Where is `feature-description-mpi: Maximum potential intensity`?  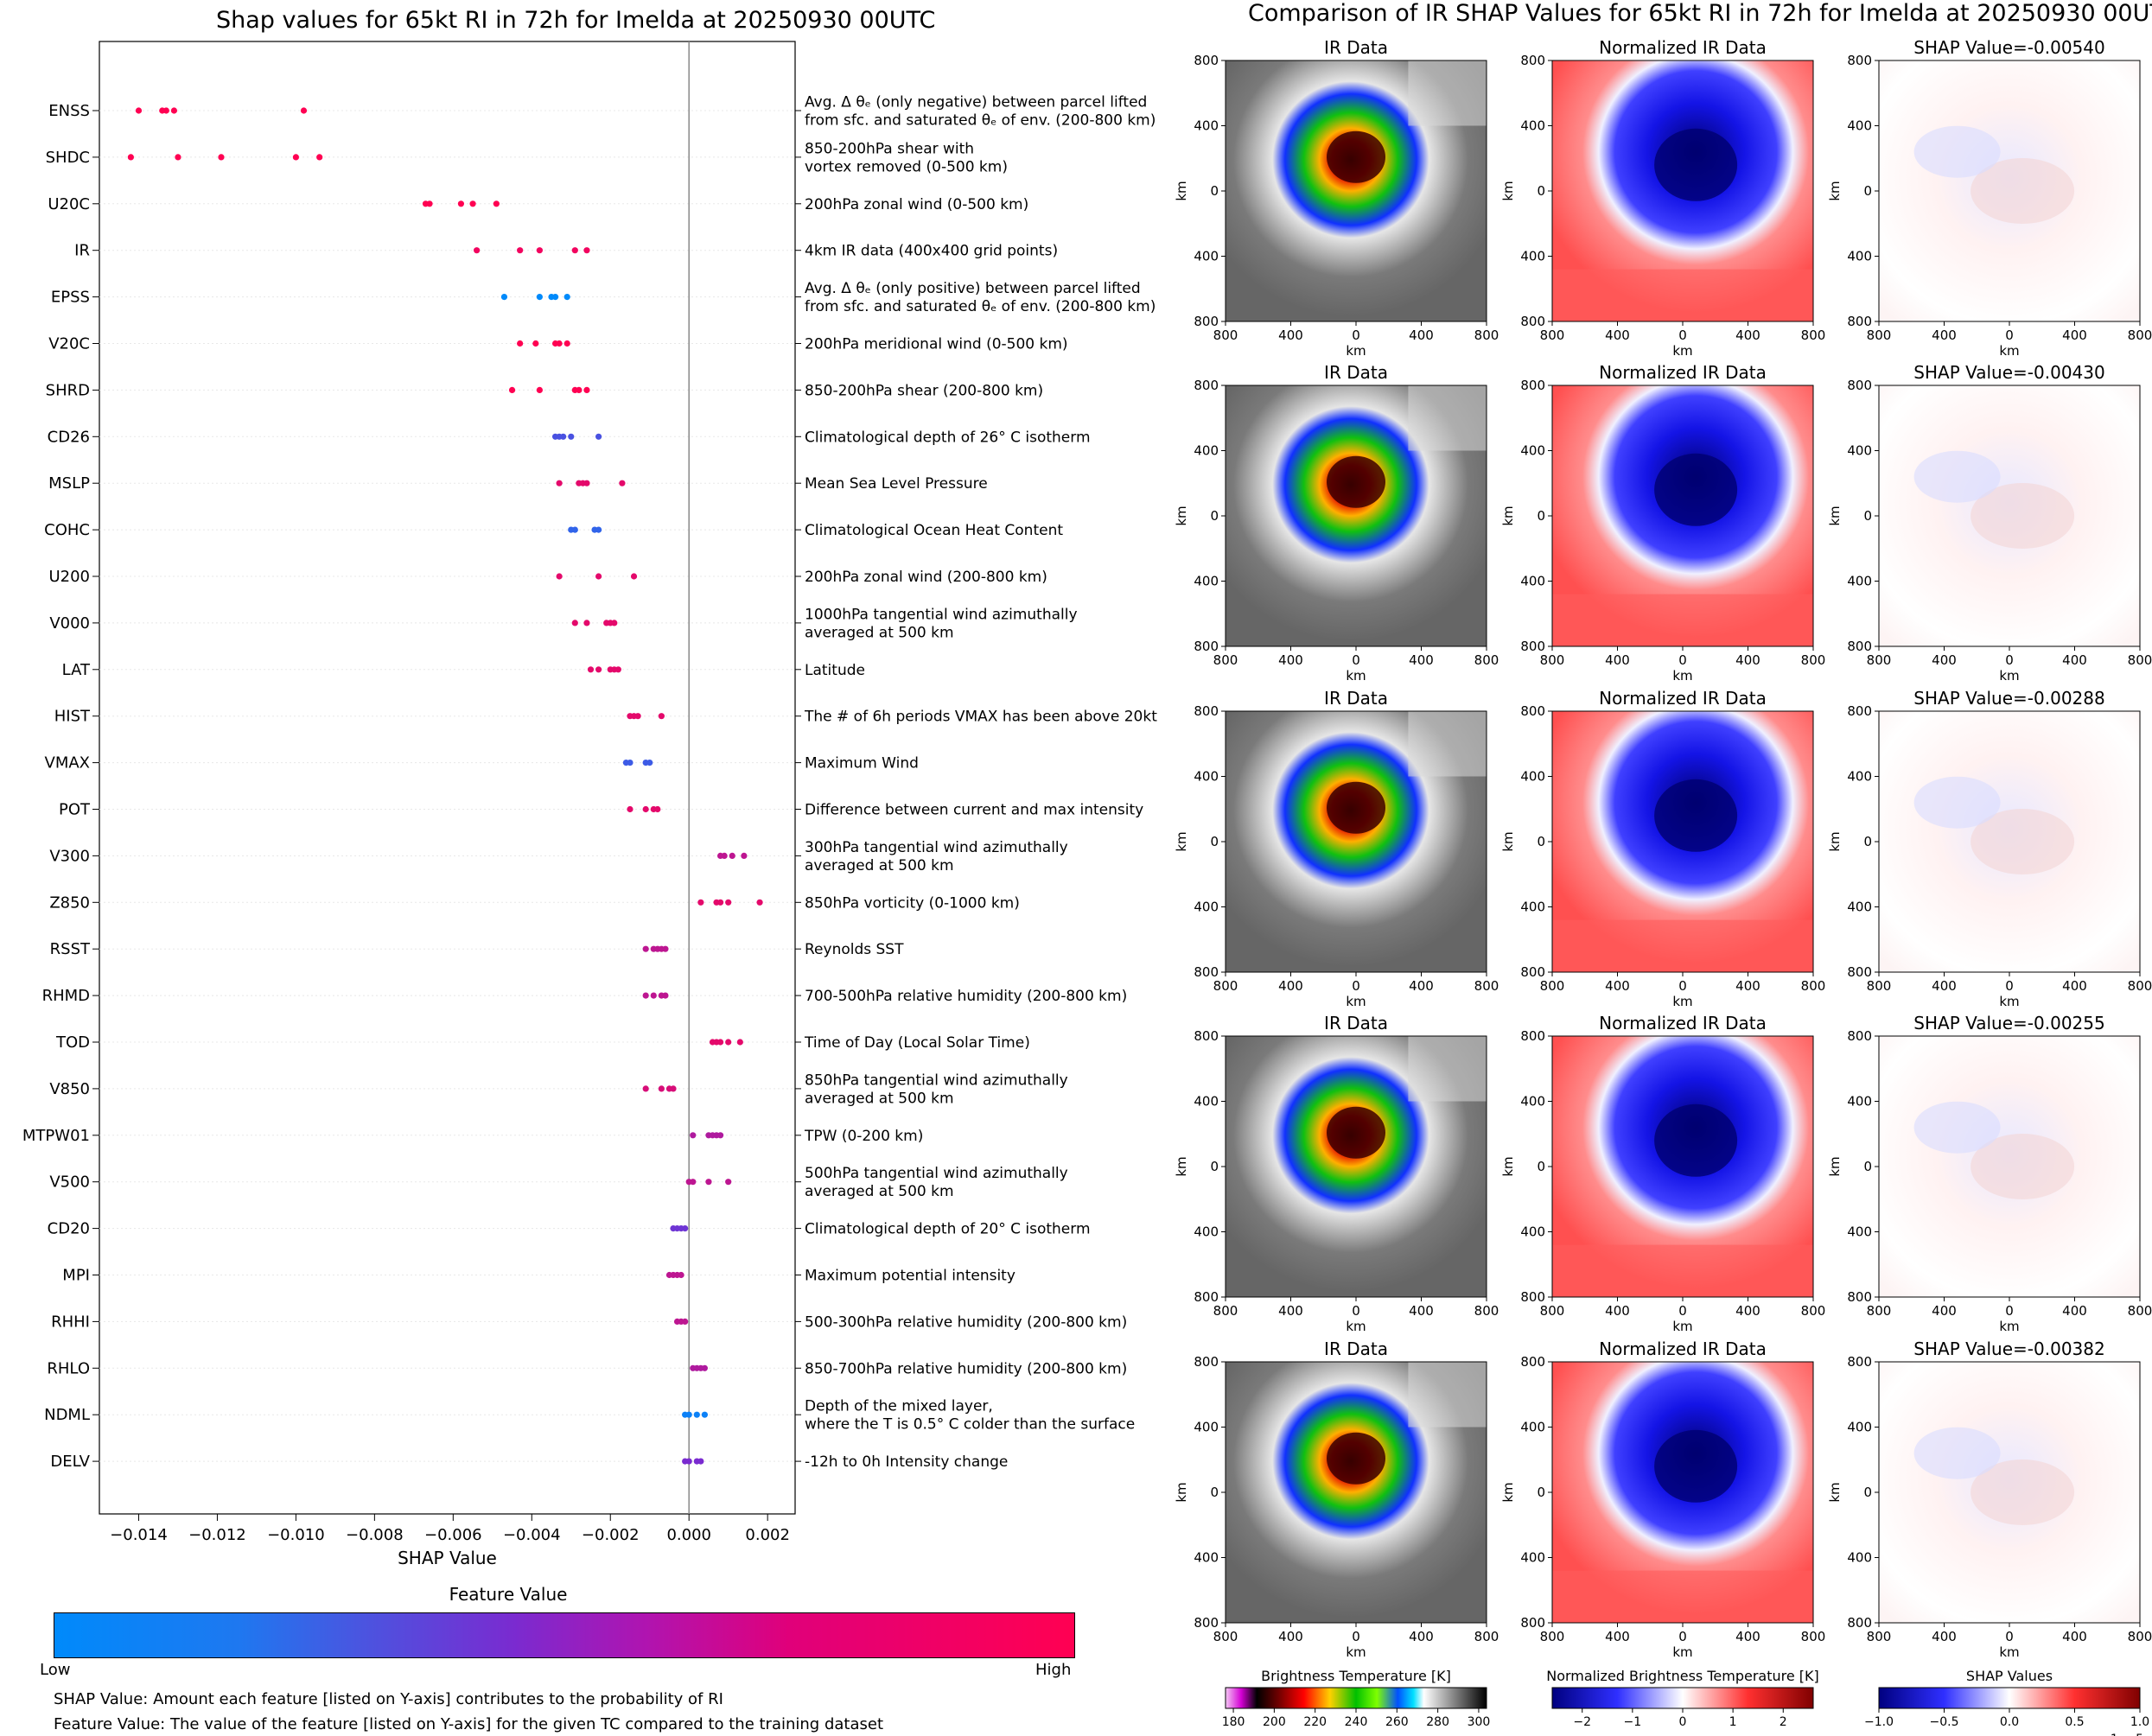
feature-description-mpi: Maximum potential intensity is located at coordinates (910, 1276).